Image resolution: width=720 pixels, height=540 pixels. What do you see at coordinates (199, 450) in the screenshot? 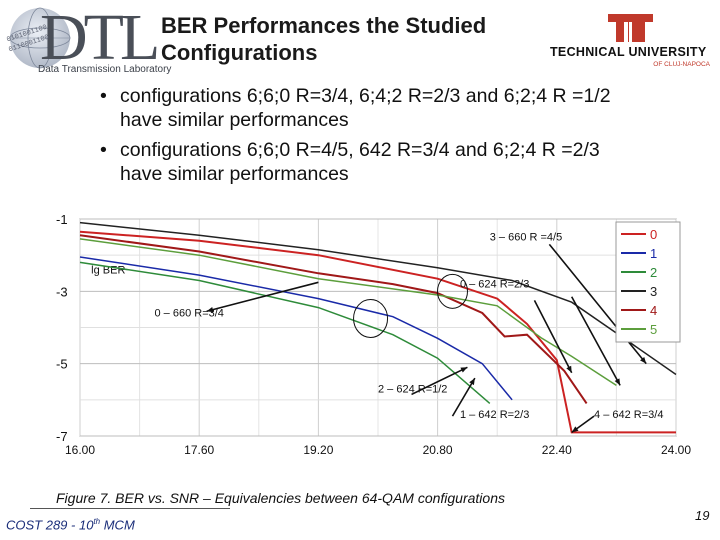
I see `x-tick-label: 17.60` at bounding box center [199, 450].